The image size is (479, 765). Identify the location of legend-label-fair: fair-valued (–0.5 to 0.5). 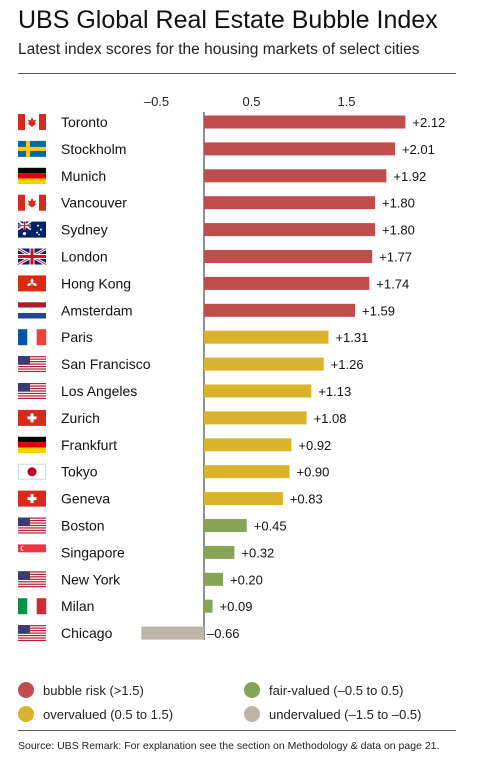
(336, 690).